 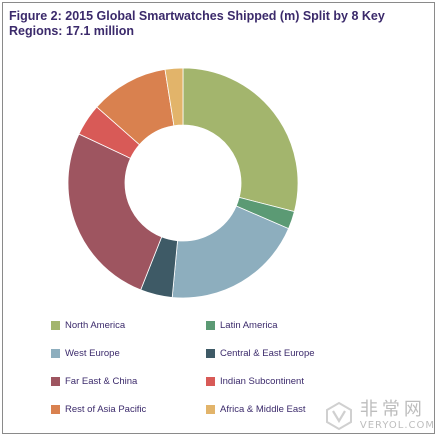 What do you see at coordinates (240, 140) in the screenshot?
I see `slice-north-america` at bounding box center [240, 140].